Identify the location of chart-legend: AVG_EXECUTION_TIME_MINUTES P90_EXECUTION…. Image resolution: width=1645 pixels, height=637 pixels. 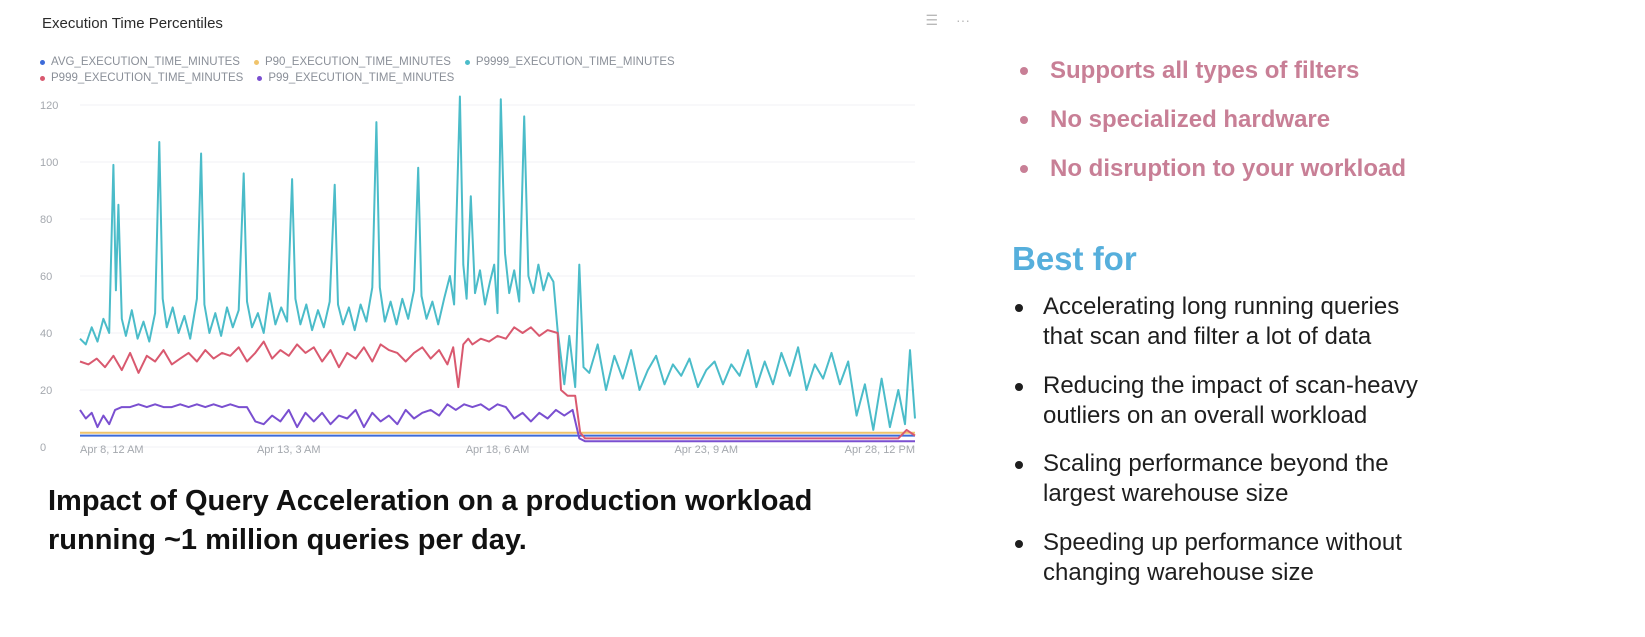
(400, 70).